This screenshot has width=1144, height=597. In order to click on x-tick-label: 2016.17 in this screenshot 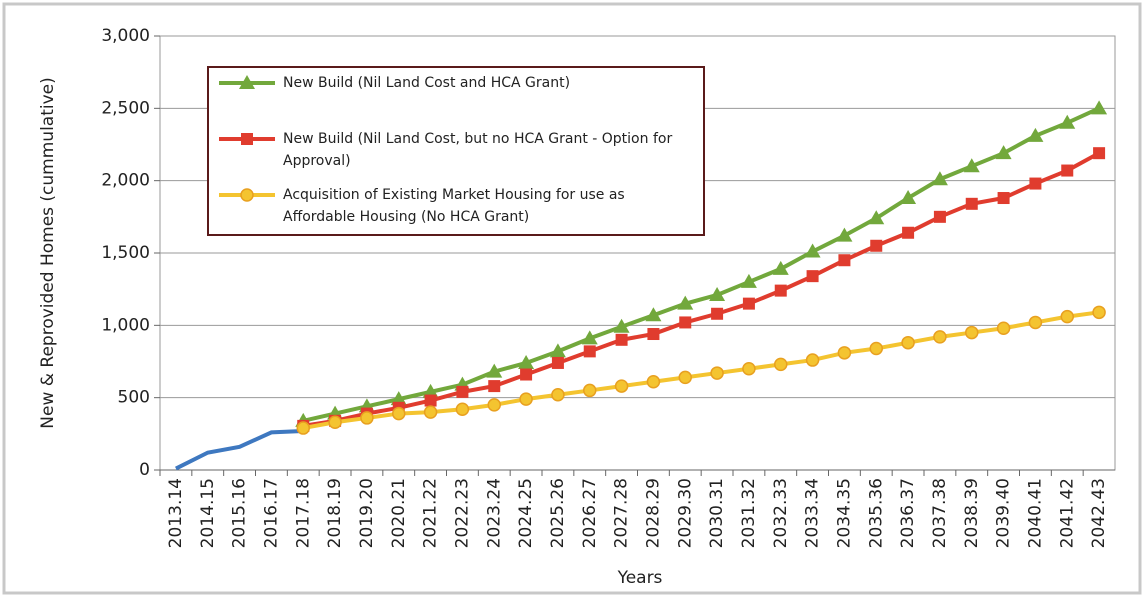, I will do `click(271, 513)`.